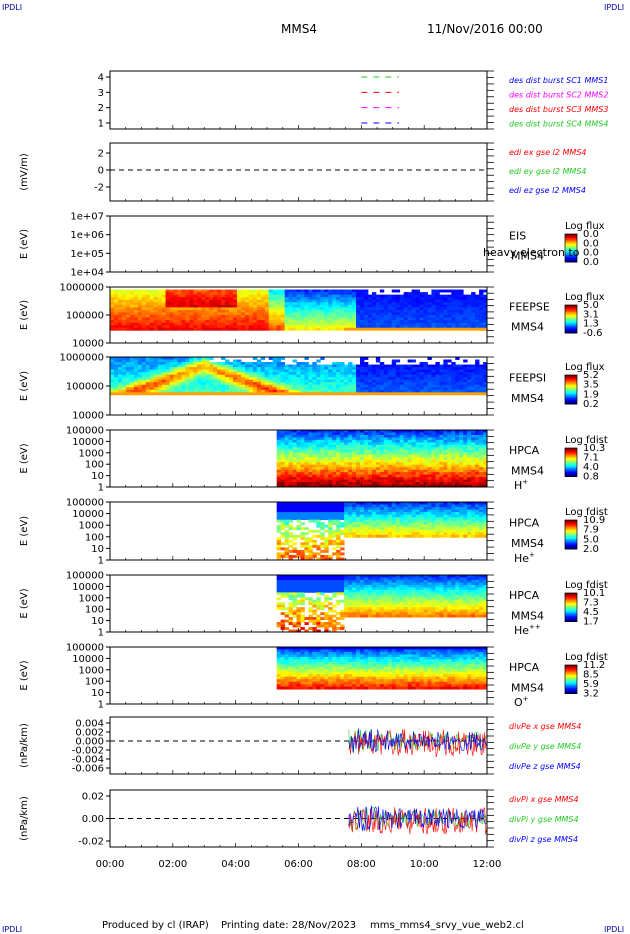  Describe the element at coordinates (101, 78) in the screenshot. I see `y-tick-label-0-3: 4` at that location.